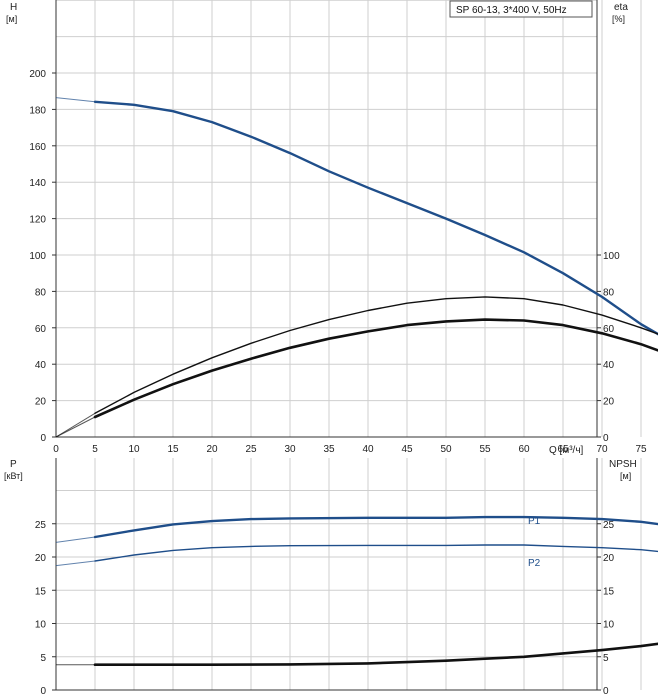 This screenshot has width=658, height=700. Describe the element at coordinates (75, 539) in the screenshot. I see `power-curve-p1-extrapolated` at that location.